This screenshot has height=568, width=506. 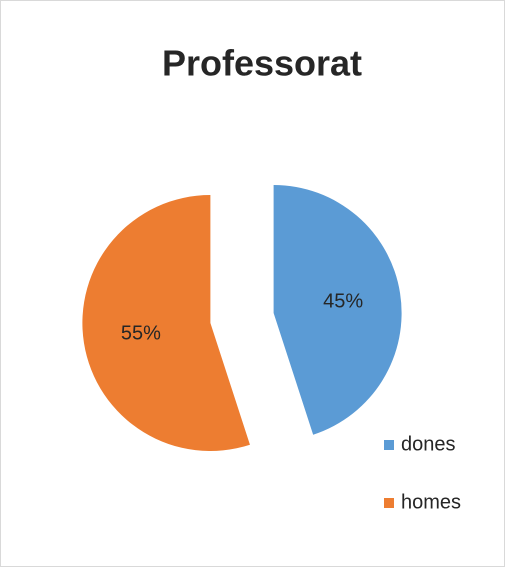 I want to click on pie-slice, so click(x=337, y=309).